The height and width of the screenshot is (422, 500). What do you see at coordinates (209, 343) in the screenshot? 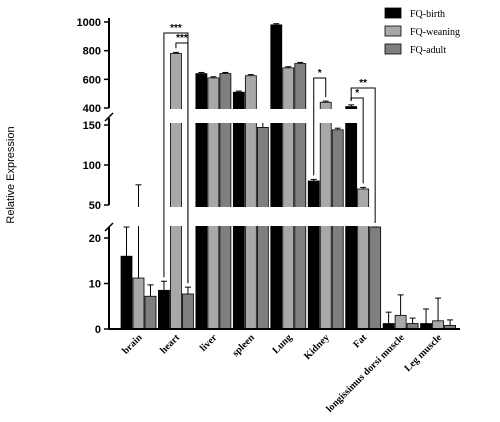
I see `x-category-label: liver` at bounding box center [209, 343].